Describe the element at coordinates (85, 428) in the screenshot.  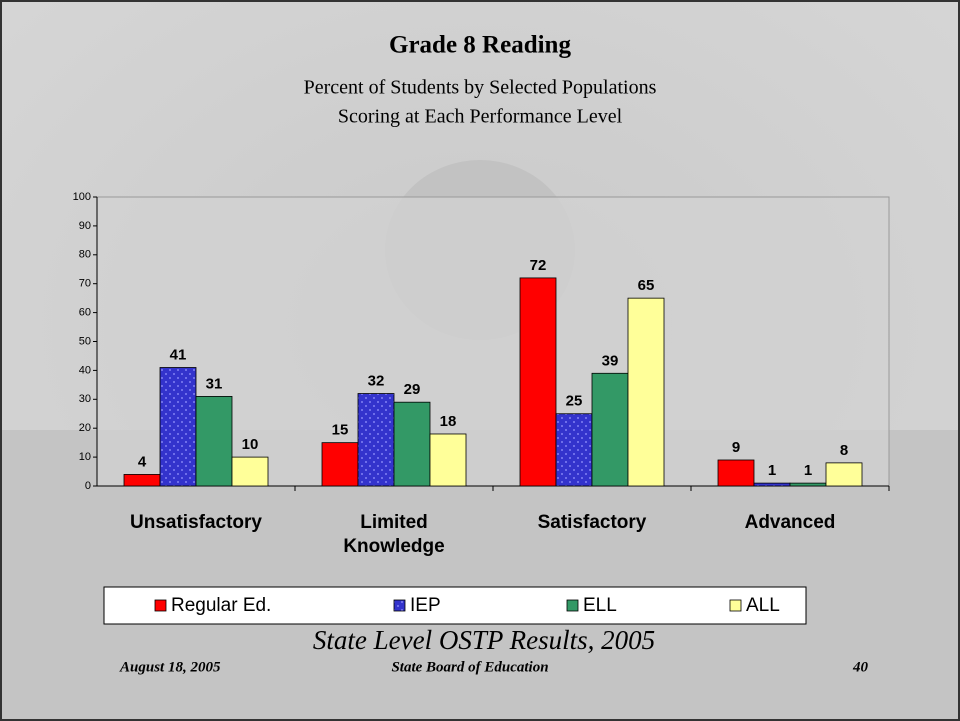
I see `y-tick-label: 20` at that location.